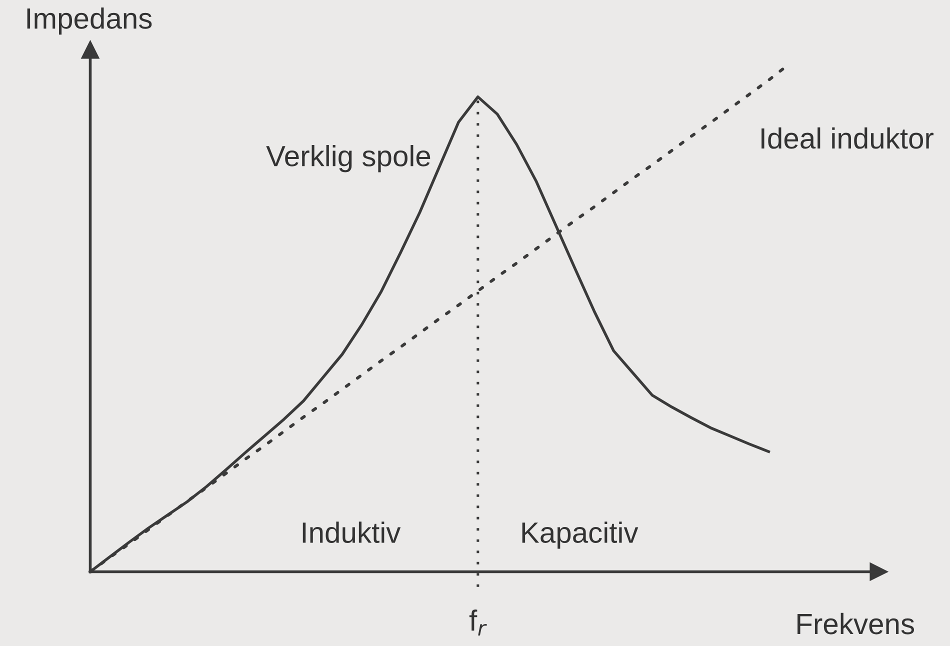 The width and height of the screenshot is (950, 646). I want to click on annotation: Kapacitiv, so click(580, 535).